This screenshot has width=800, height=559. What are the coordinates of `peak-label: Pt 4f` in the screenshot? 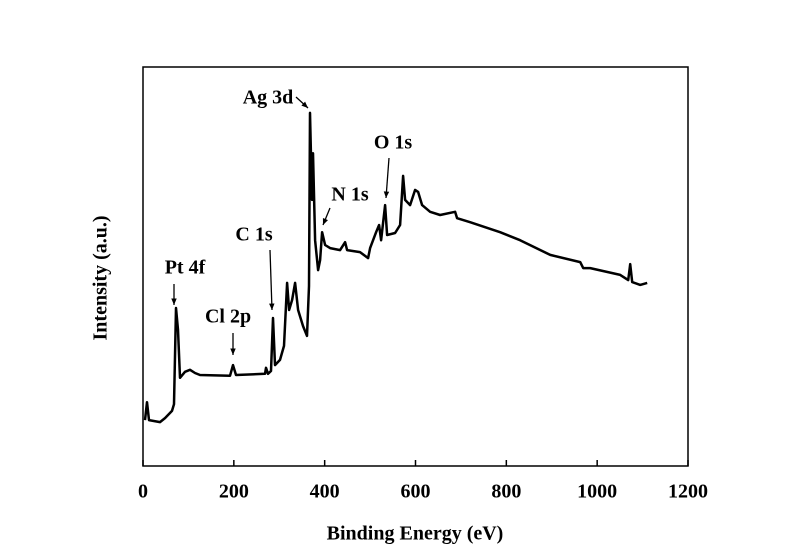 It's located at (185, 268).